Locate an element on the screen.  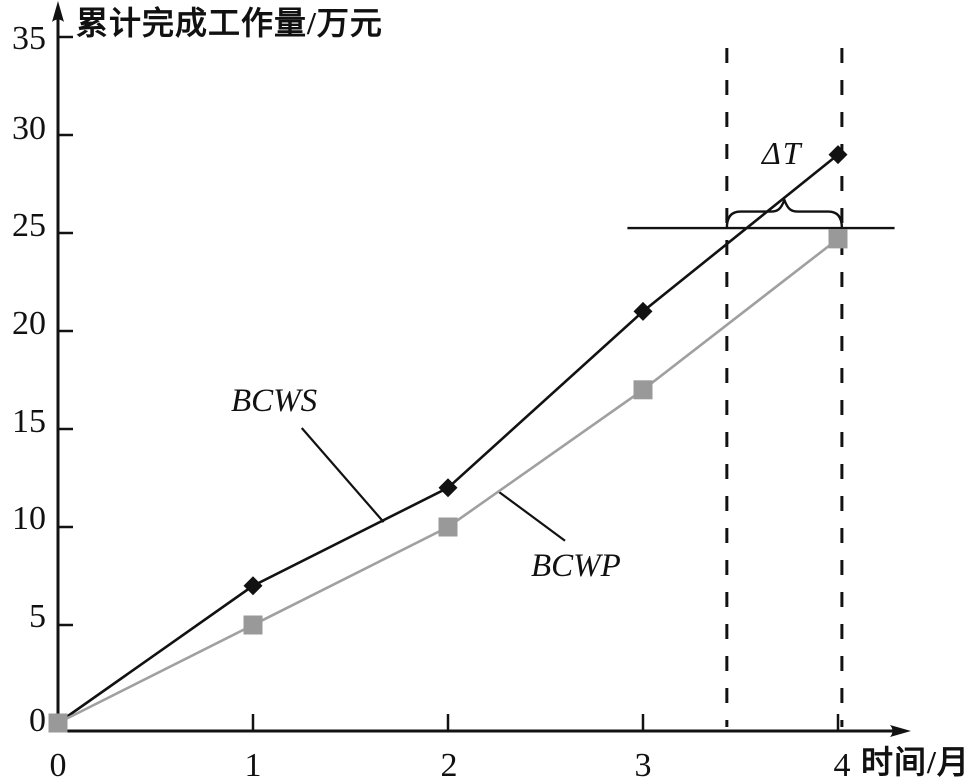
leader-line-bcwp is located at coordinates (532, 516).